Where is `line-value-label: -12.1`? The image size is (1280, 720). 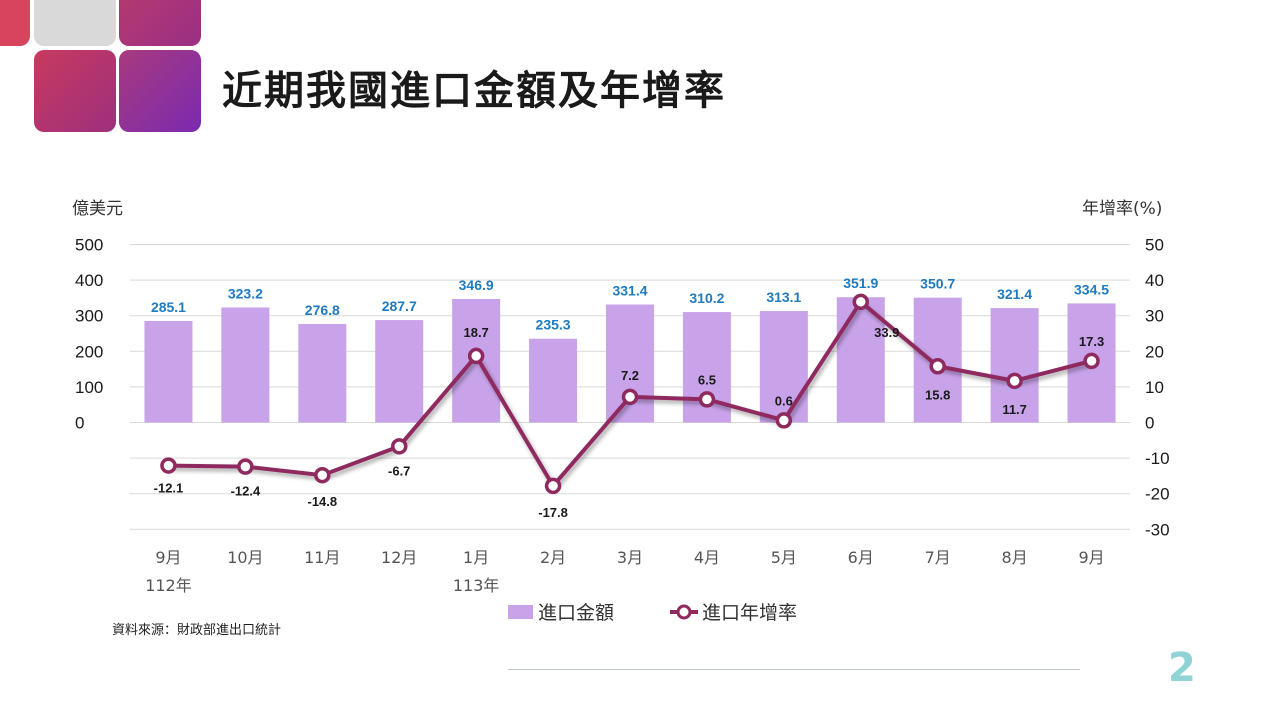
line-value-label: -12.1 is located at coordinates (169, 488).